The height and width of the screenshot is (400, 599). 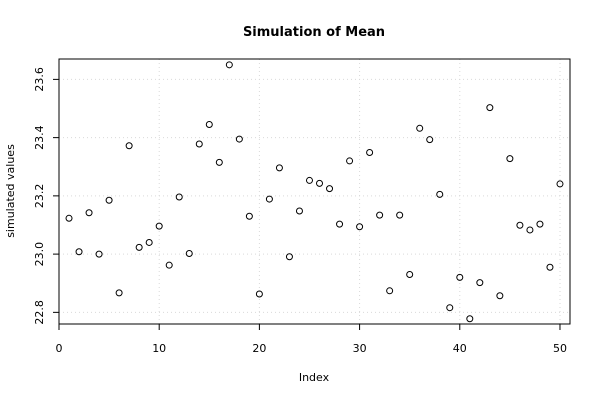 What do you see at coordinates (39, 79) in the screenshot?
I see `y-tick-label: 23.6` at bounding box center [39, 79].